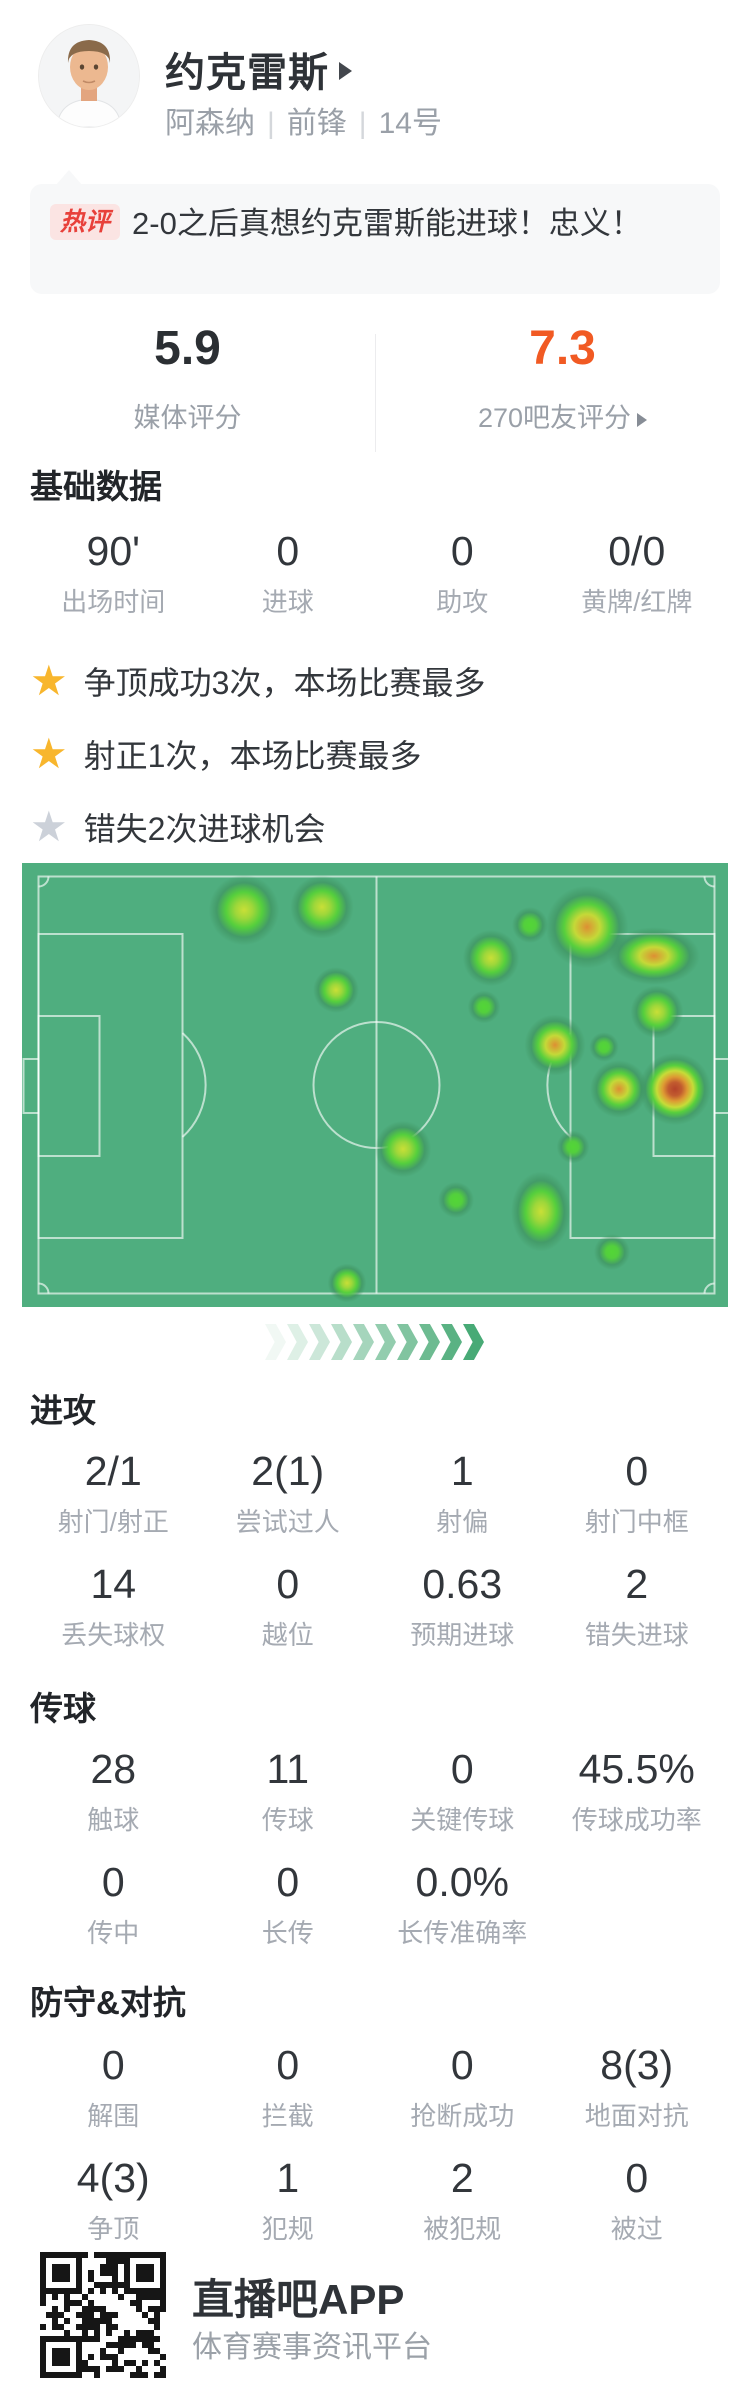 The height and width of the screenshot is (2404, 750). Describe the element at coordinates (462, 1635) in the screenshot. I see `stat-label: 预期进球` at that location.